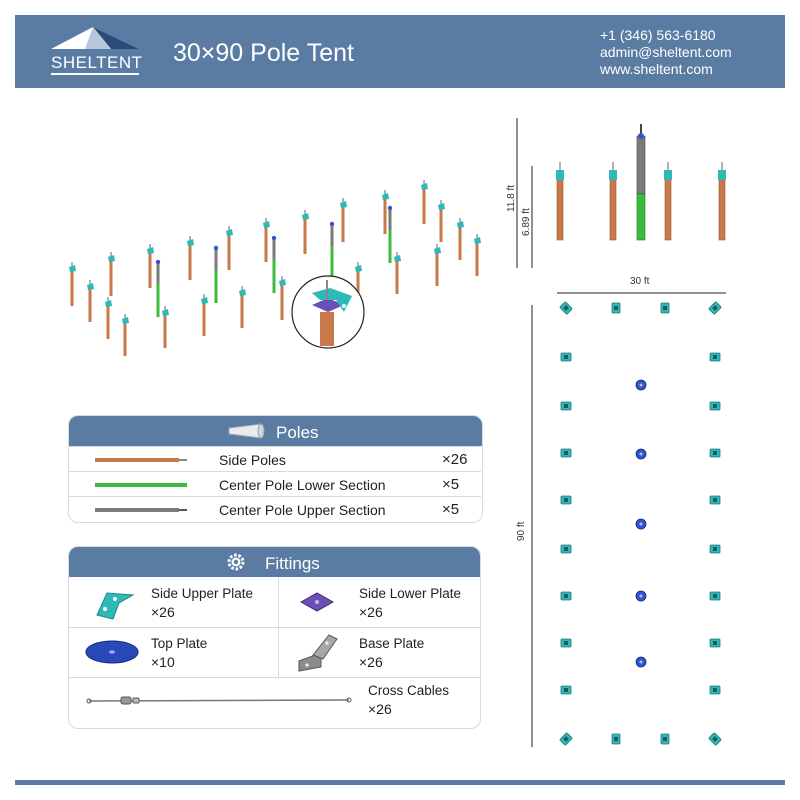 This screenshot has width=800, height=800. What do you see at coordinates (246, 431) in the screenshot?
I see `pole-tube-icon` at bounding box center [246, 431].